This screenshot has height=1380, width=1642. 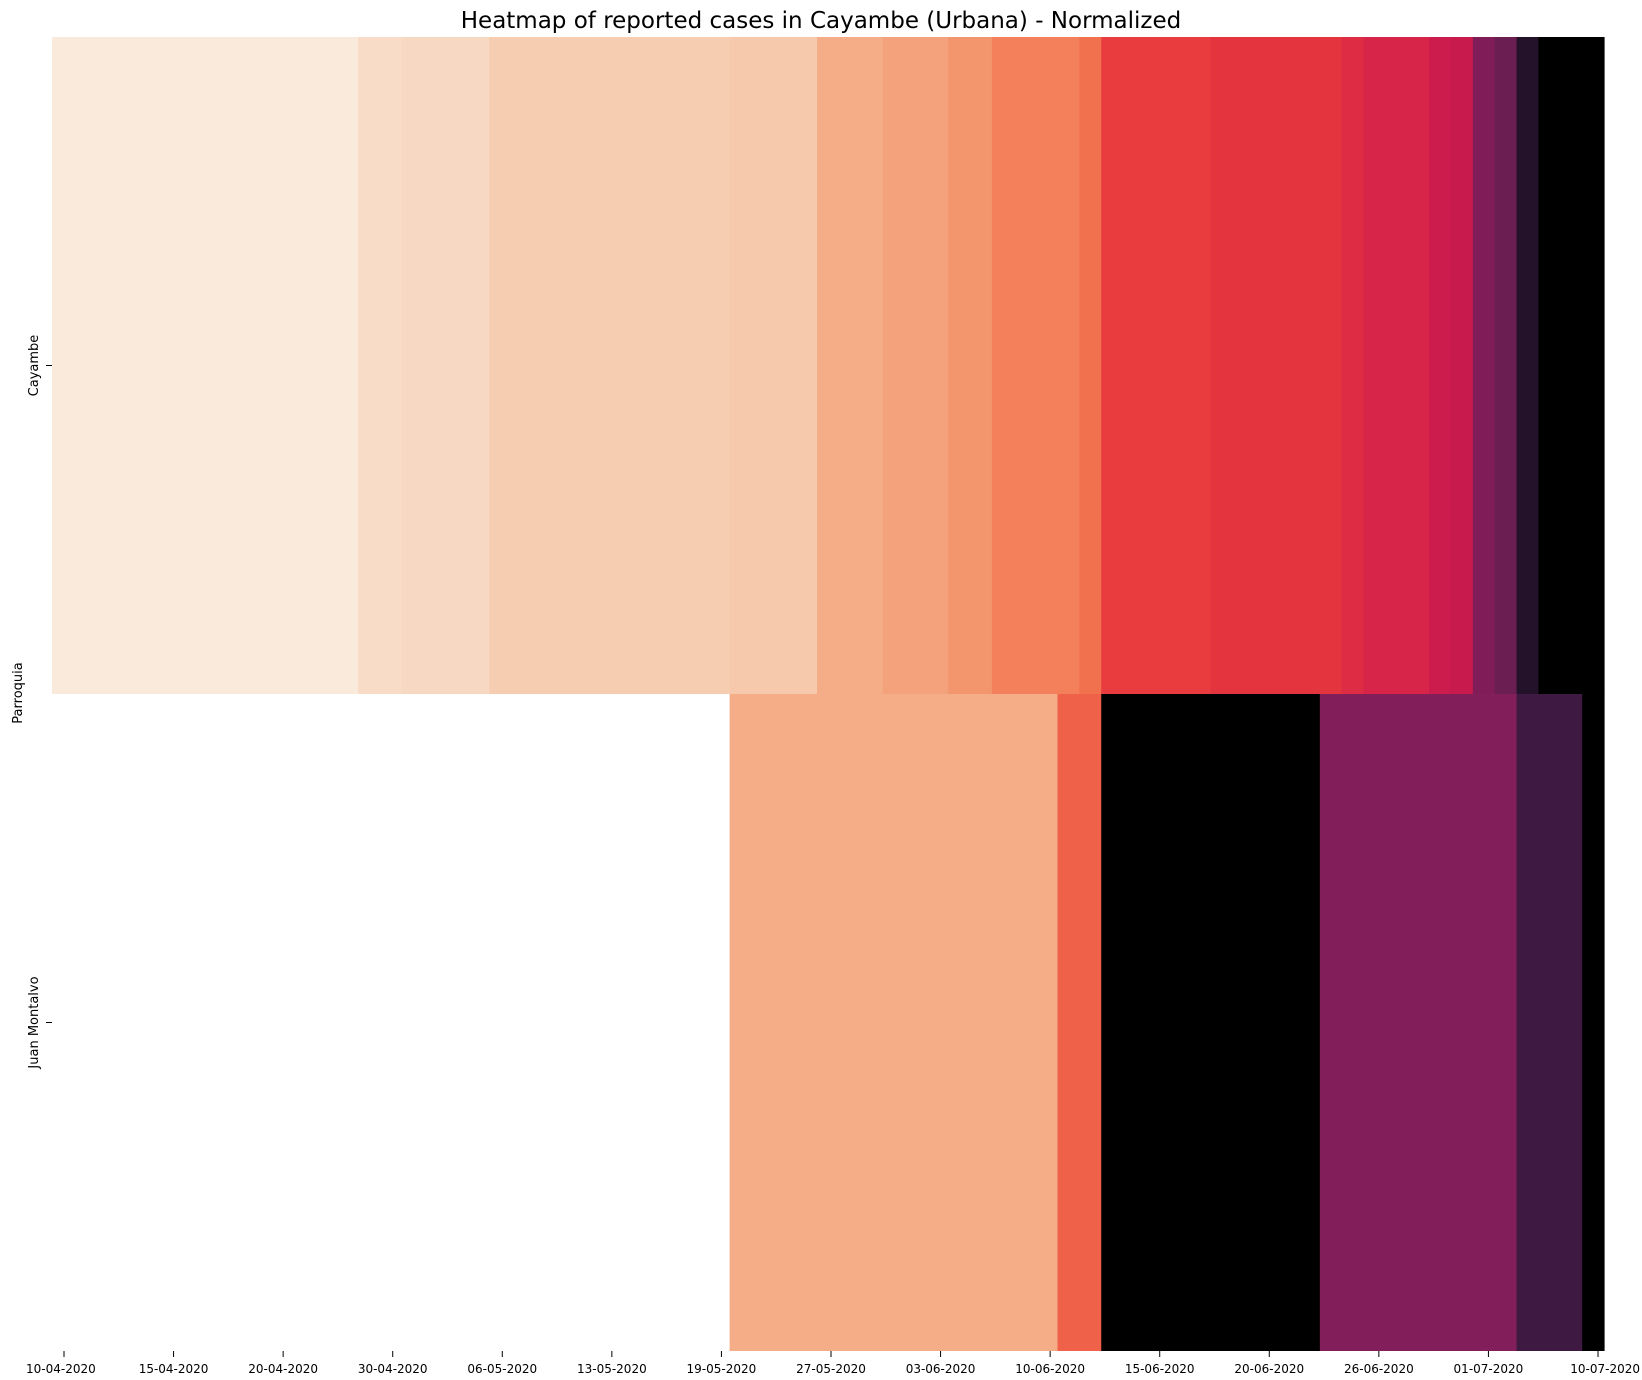 I want to click on x-tick-label: 10-07-2020, so click(x=1605, y=1369).